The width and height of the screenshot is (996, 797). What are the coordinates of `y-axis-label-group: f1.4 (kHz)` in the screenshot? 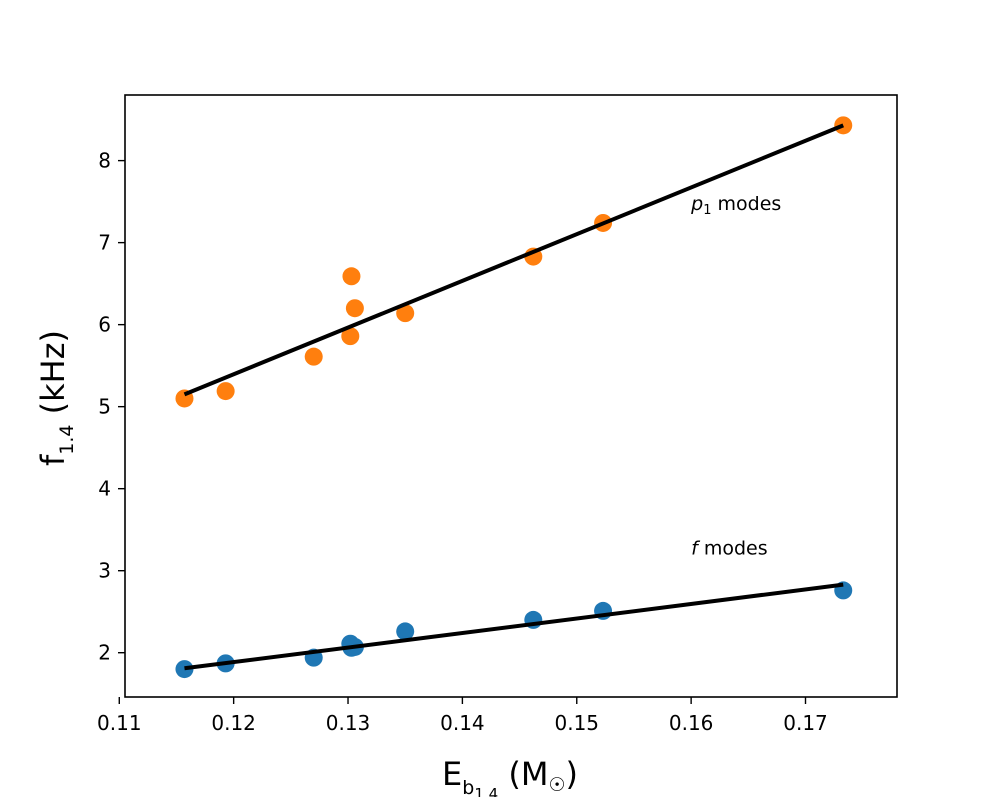 It's located at (56, 398).